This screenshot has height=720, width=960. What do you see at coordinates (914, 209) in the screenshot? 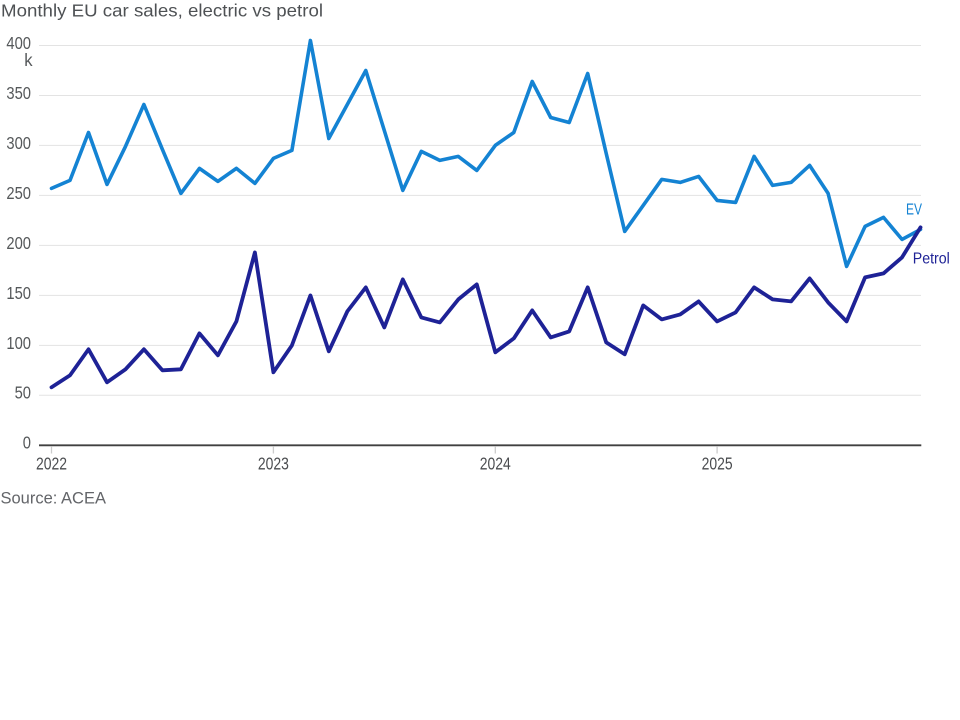
I see `svg-text: EV` at bounding box center [914, 209].